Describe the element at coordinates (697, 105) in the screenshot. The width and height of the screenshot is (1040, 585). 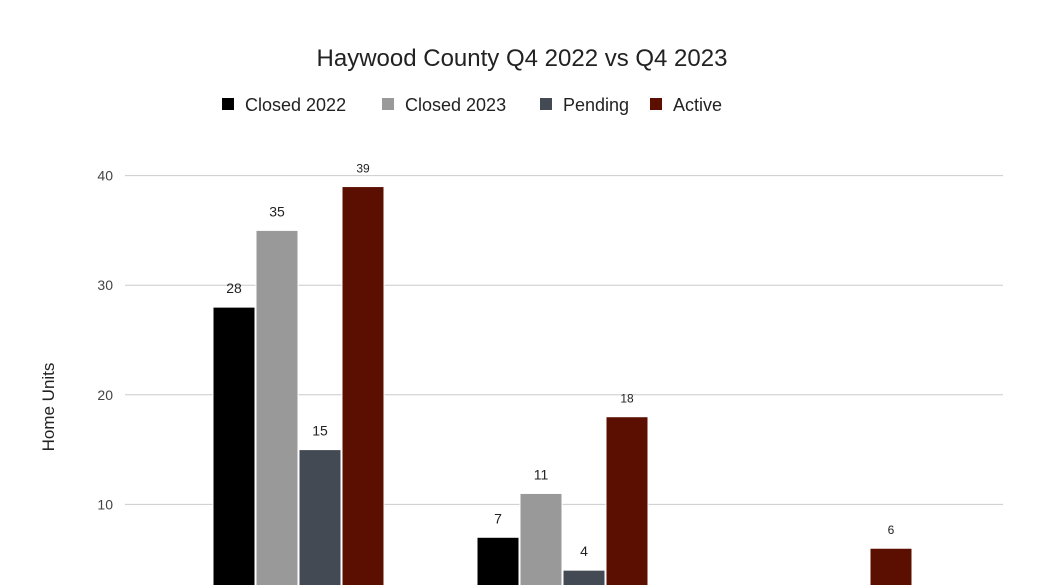
I see `legend-label: Active` at that location.